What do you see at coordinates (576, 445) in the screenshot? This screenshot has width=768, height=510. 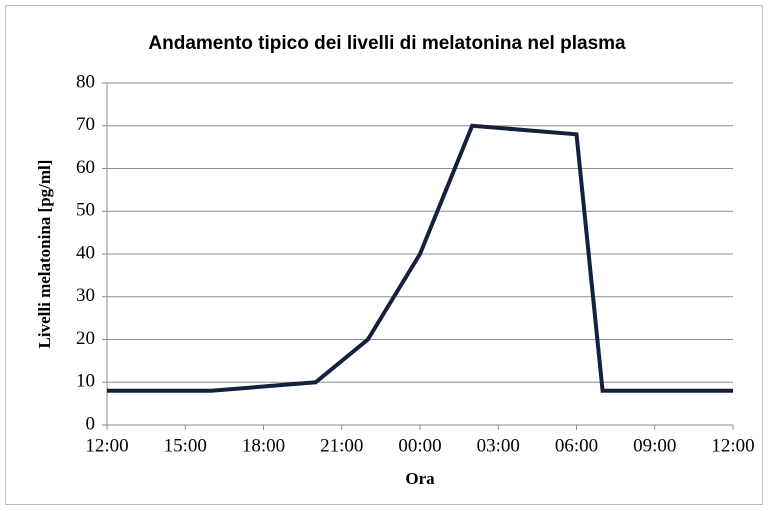 I see `x-tick-label: 06:00` at bounding box center [576, 445].